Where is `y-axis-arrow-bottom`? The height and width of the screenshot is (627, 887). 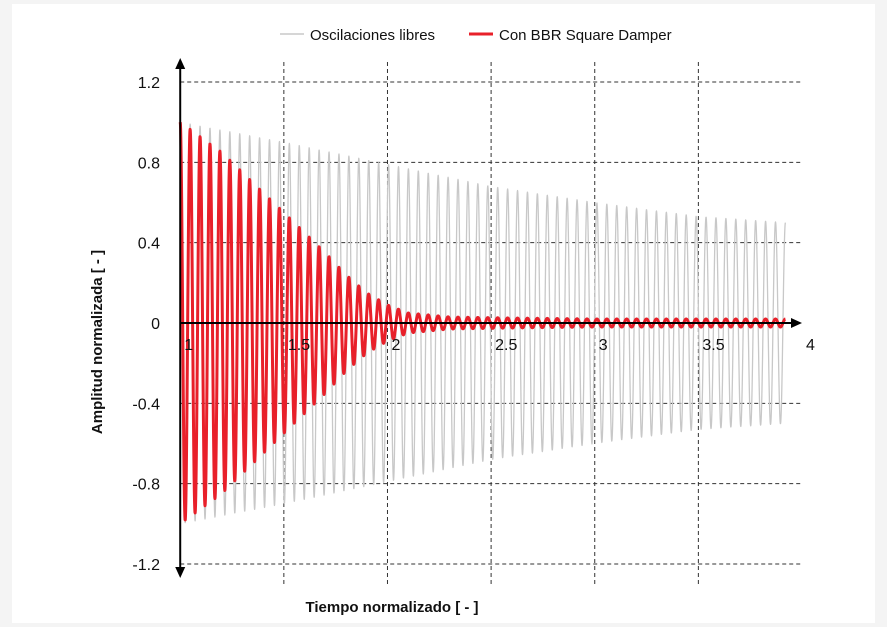
y-axis-arrow-bottom is located at coordinates (180, 572).